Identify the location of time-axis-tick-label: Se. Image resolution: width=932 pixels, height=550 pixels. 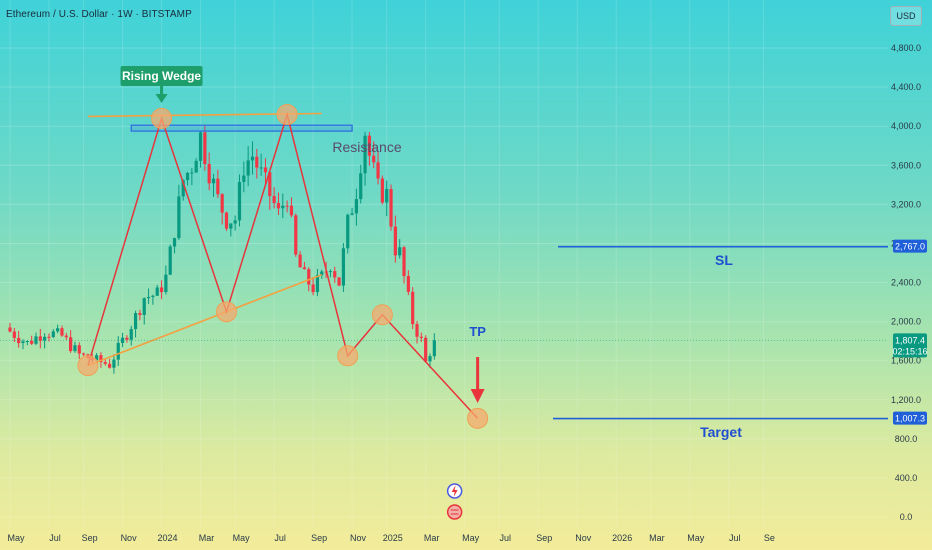
(769, 538).